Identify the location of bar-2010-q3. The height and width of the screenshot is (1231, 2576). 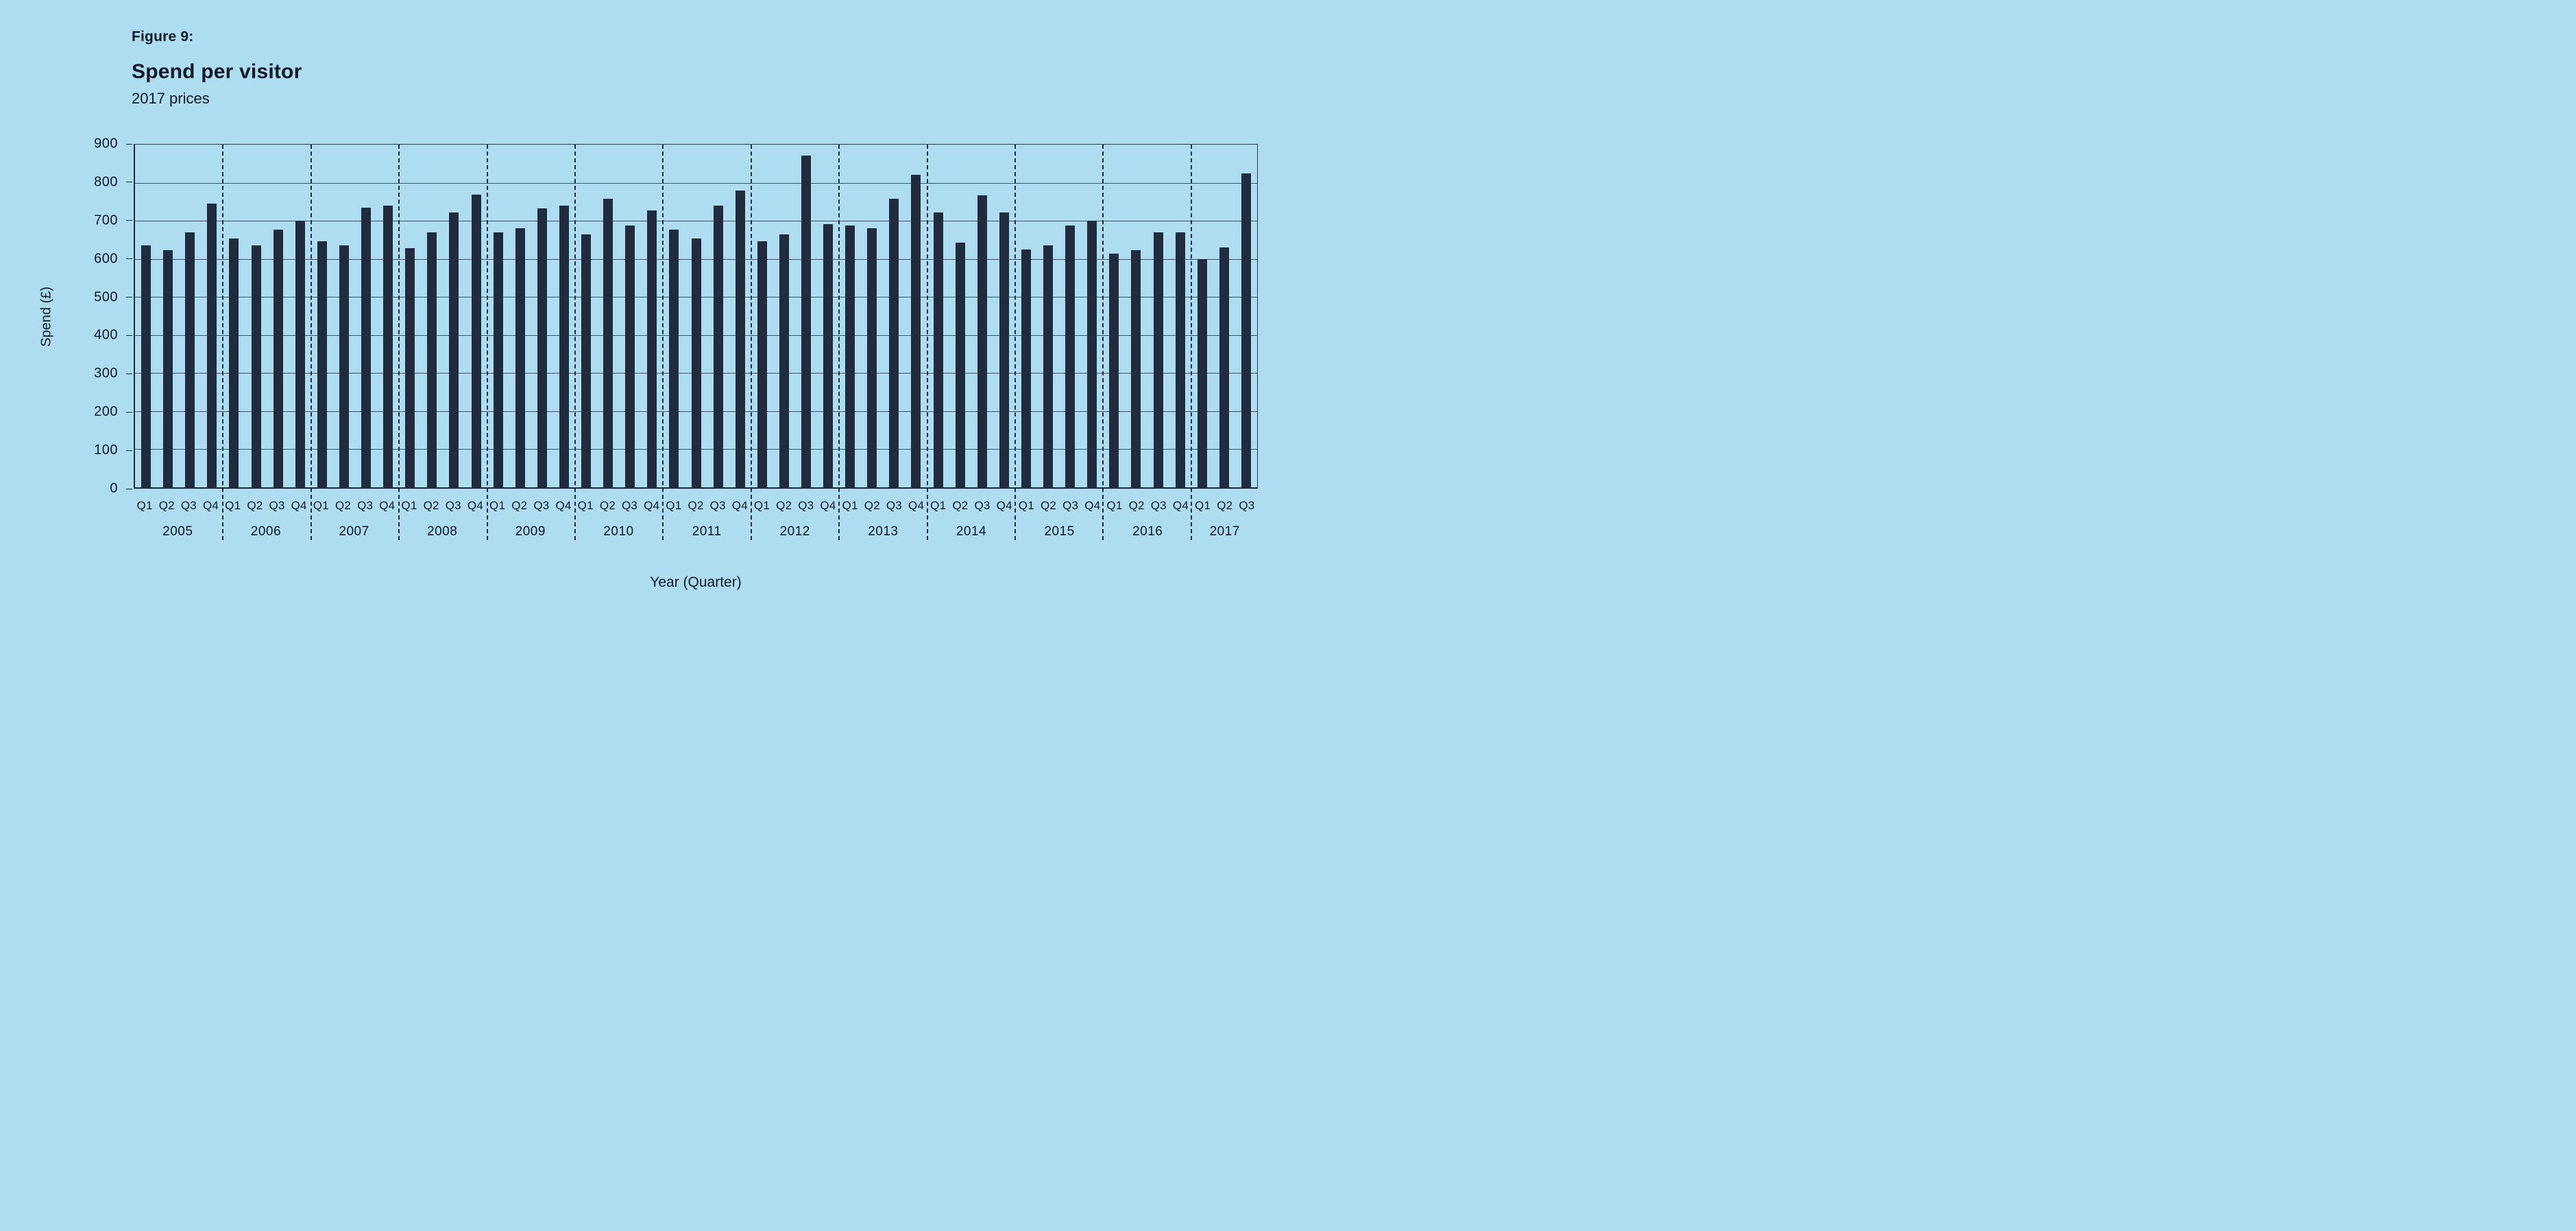
(630, 356).